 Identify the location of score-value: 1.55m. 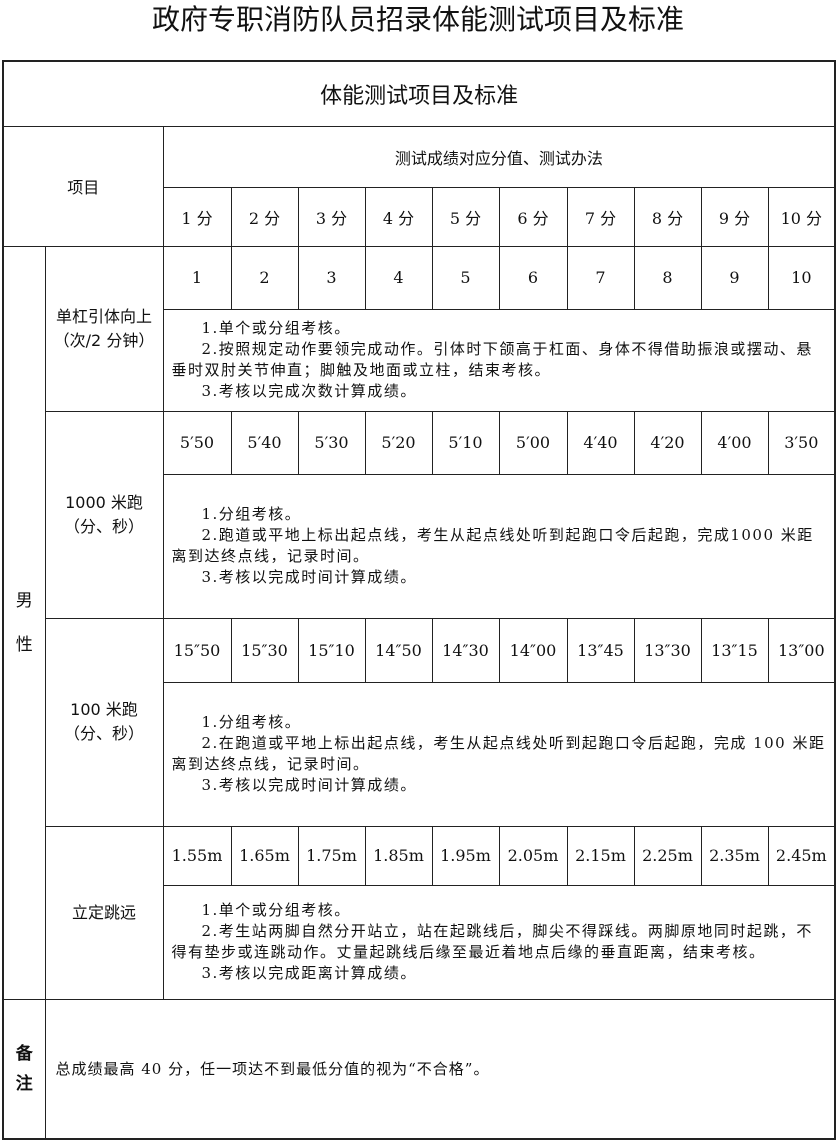
(197, 855).